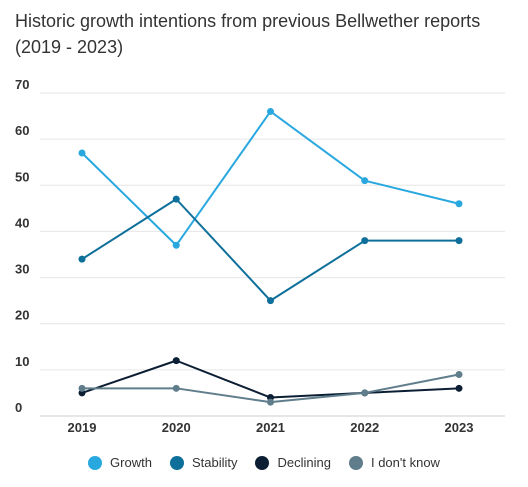  Describe the element at coordinates (22, 361) in the screenshot. I see `y-tick-label: 10` at that location.